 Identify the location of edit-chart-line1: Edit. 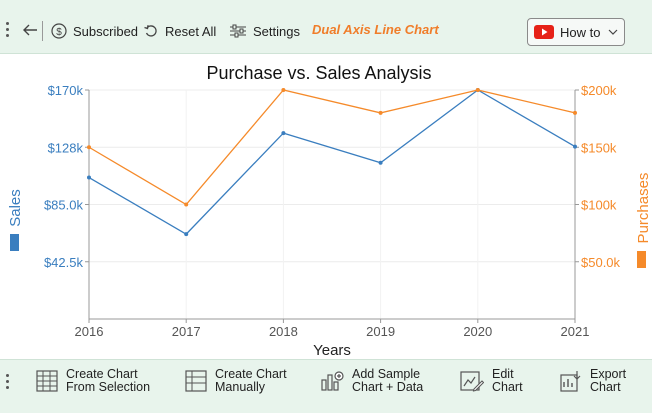
(503, 374).